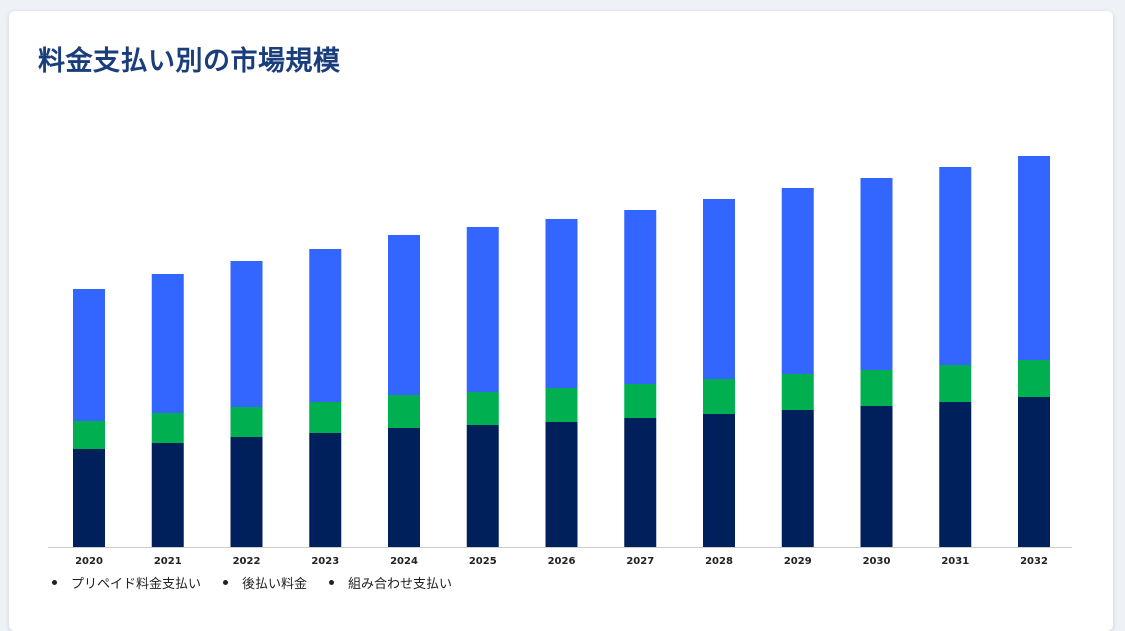 The width and height of the screenshot is (1125, 631). What do you see at coordinates (483, 561) in the screenshot?
I see `x-tick-label: 2025` at bounding box center [483, 561].